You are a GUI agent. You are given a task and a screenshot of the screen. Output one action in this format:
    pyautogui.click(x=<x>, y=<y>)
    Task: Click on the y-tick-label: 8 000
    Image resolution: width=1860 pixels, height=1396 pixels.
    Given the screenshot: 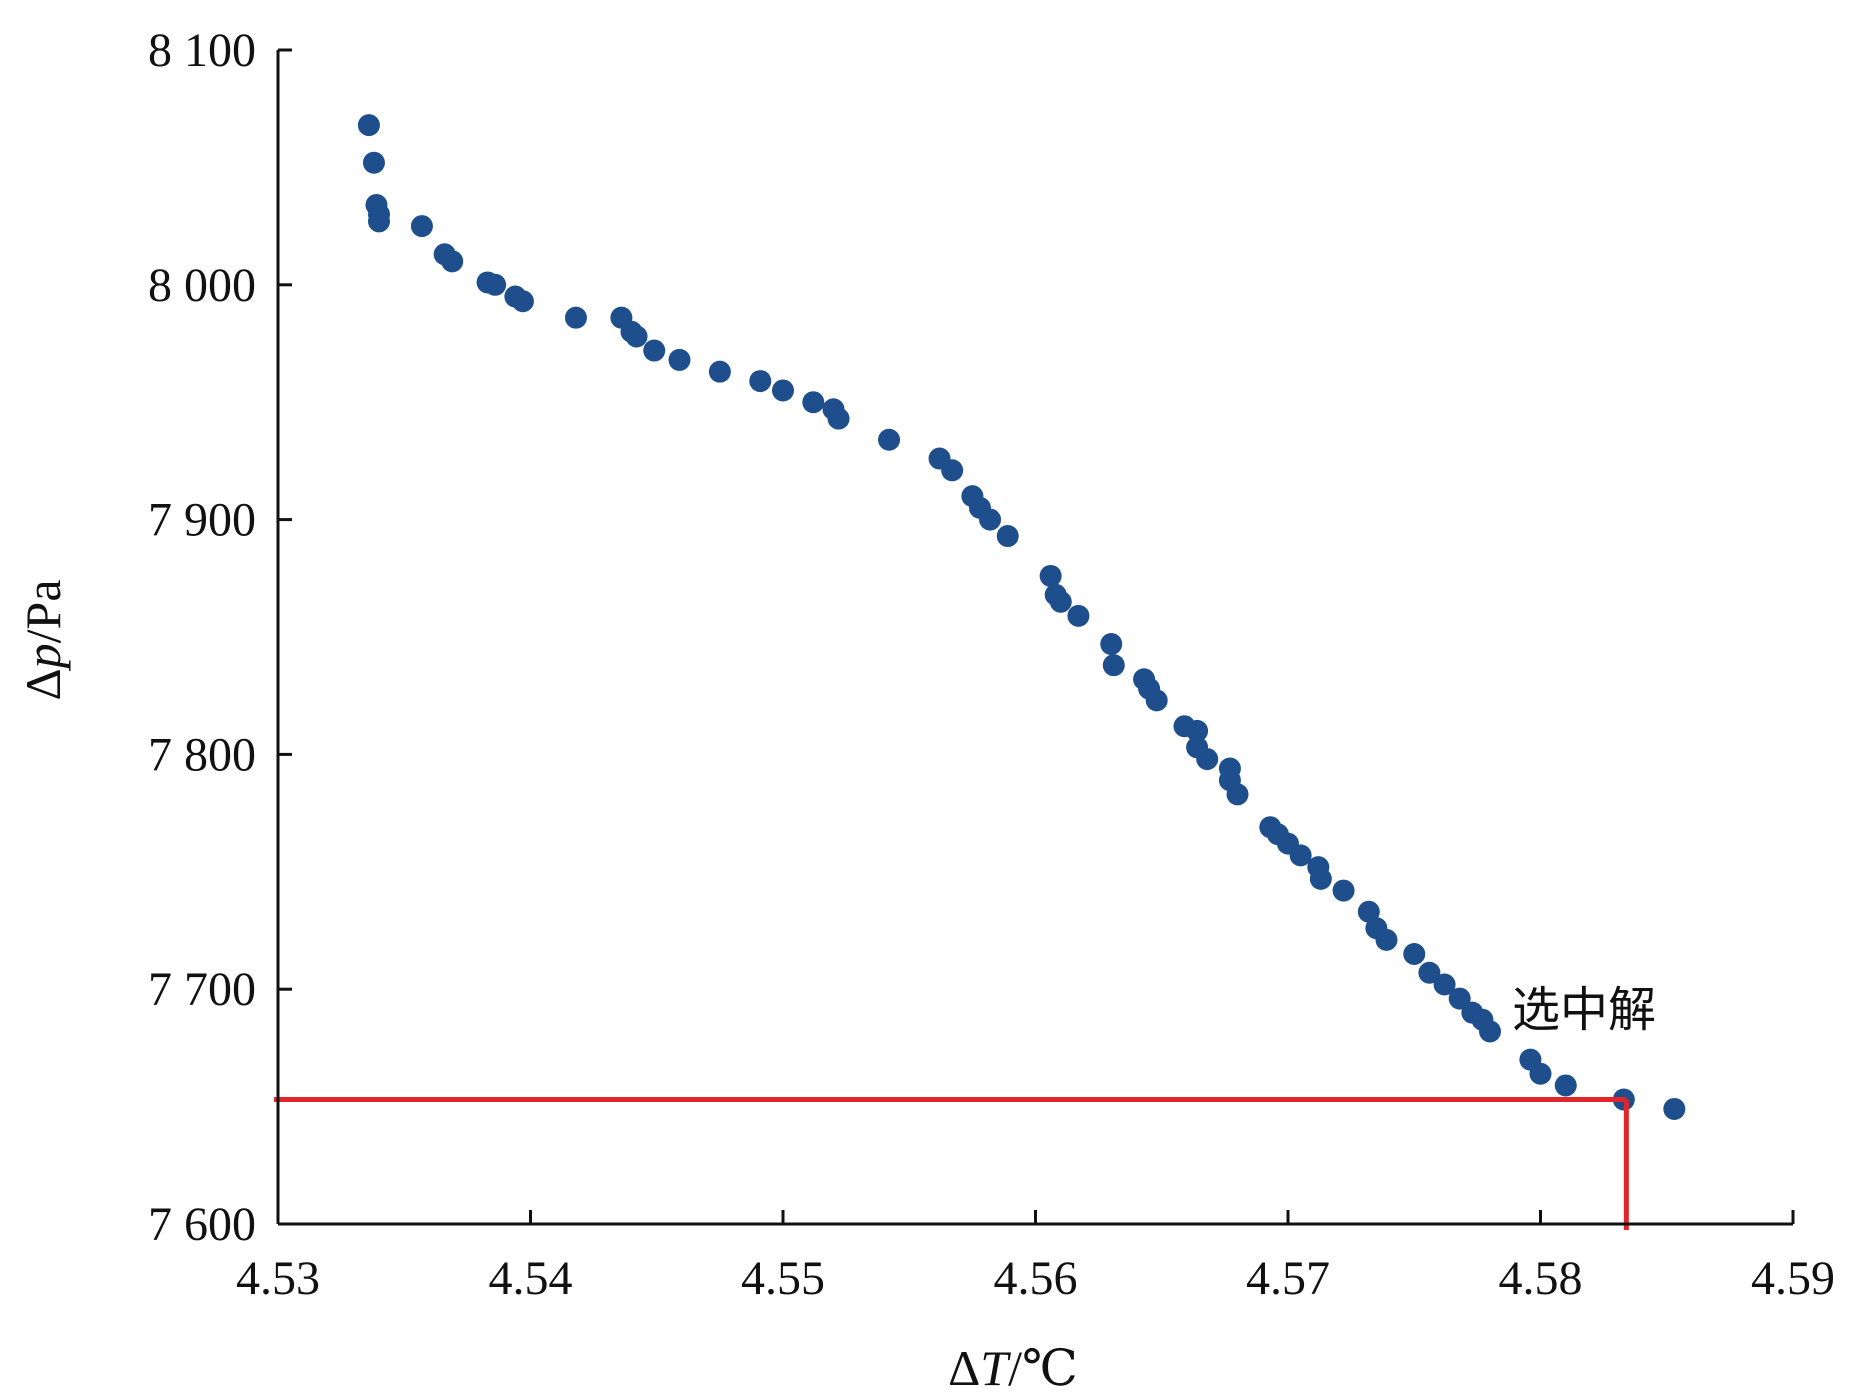 What is the action you would take?
    pyautogui.click(x=202, y=285)
    